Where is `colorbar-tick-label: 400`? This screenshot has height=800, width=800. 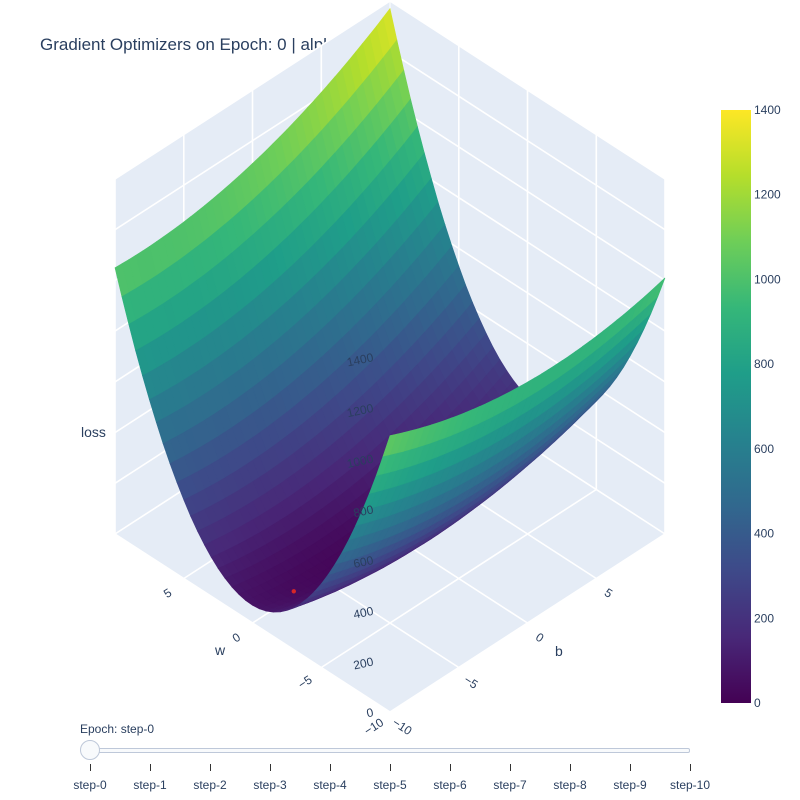 colorbar-tick-label: 400 is located at coordinates (764, 534).